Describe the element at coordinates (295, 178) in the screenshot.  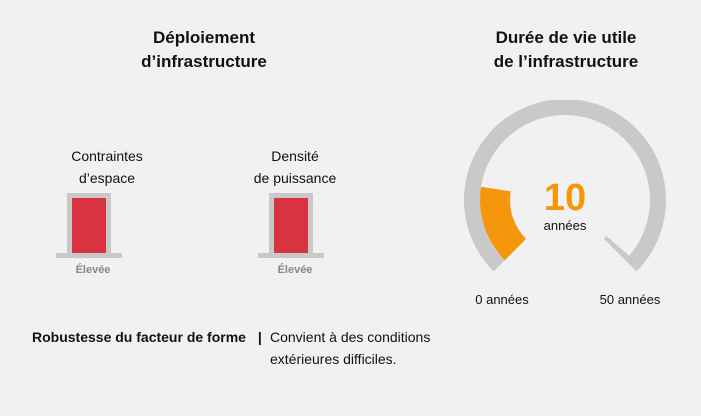
I see `power-density-label-line2: de puissance` at that location.